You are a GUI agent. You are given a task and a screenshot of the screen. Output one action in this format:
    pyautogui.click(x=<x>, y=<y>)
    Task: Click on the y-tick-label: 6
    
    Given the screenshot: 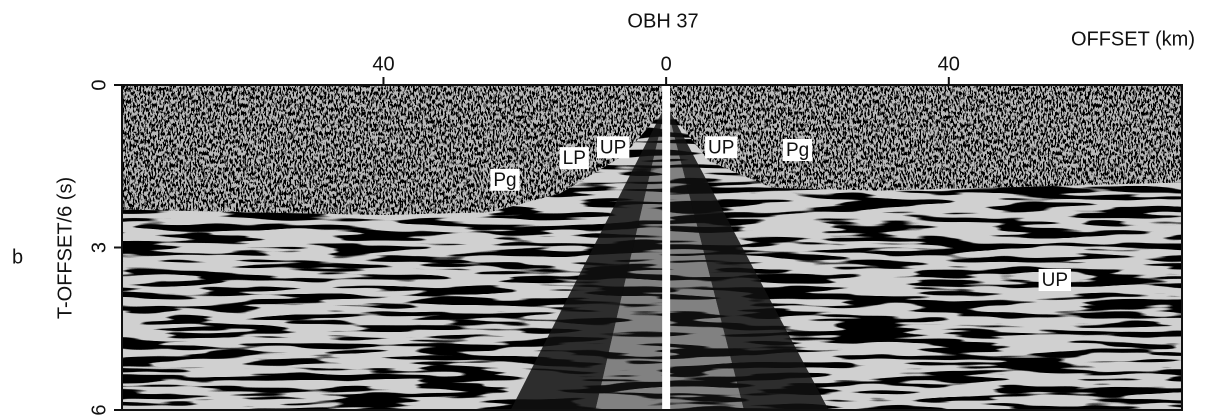 What is the action you would take?
    pyautogui.click(x=99, y=409)
    